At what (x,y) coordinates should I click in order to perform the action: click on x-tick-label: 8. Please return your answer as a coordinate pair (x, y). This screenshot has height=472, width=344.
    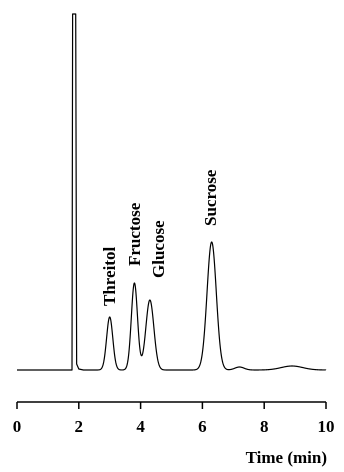
    Looking at the image, I should click on (264, 426).